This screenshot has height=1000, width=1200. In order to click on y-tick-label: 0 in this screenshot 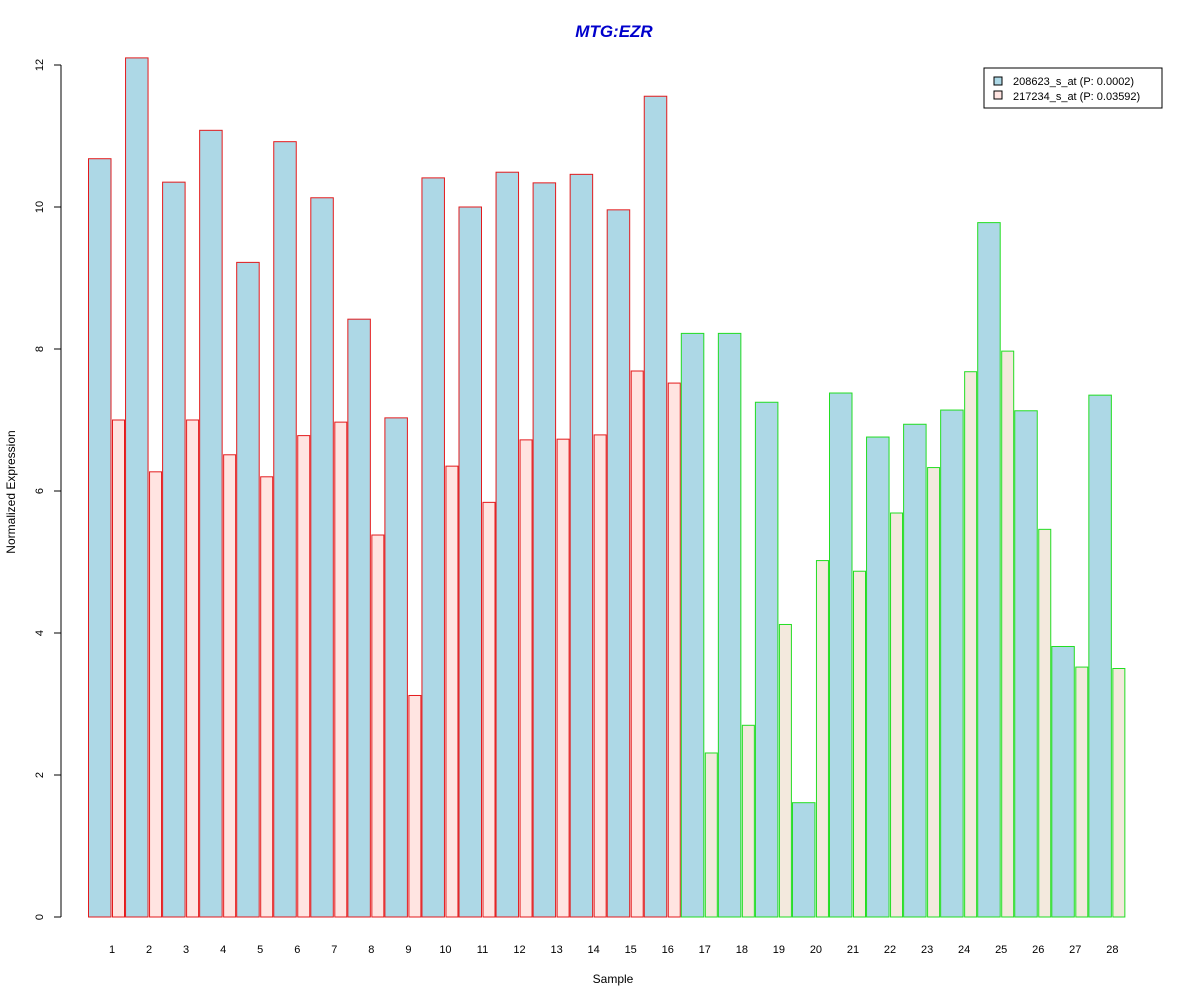, I will do `click(40, 917)`.